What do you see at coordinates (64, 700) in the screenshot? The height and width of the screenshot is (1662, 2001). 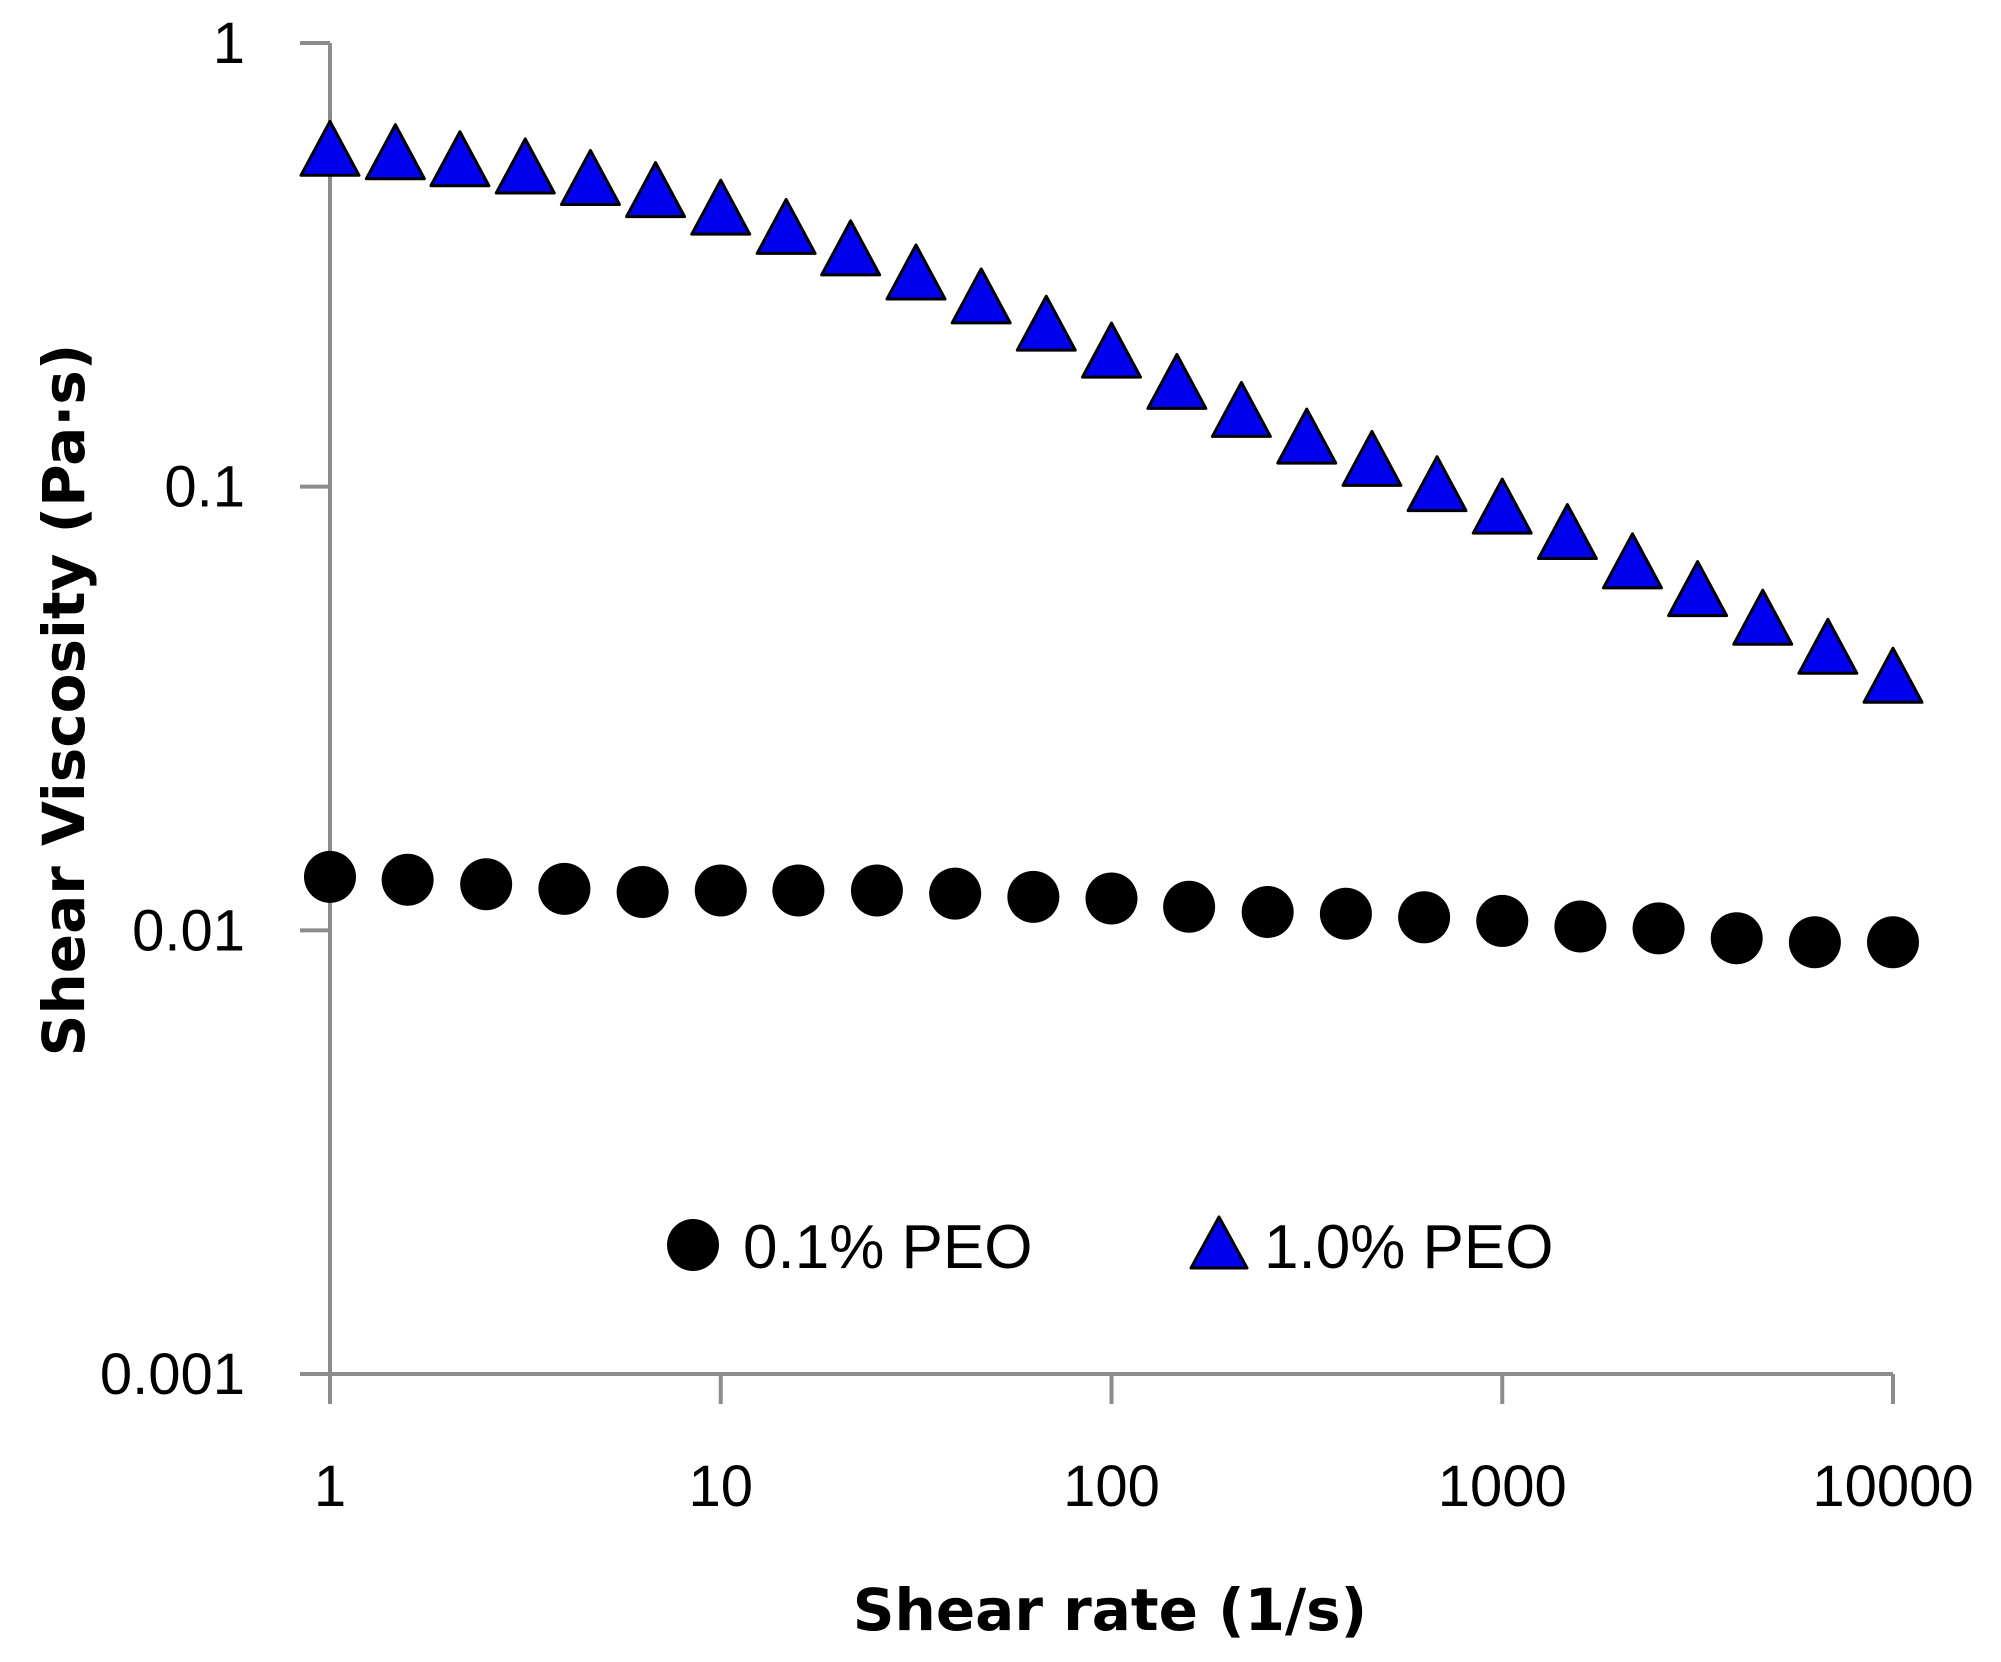 I see `y-axis-title: Shear Viscosity (Pa·s)` at bounding box center [64, 700].